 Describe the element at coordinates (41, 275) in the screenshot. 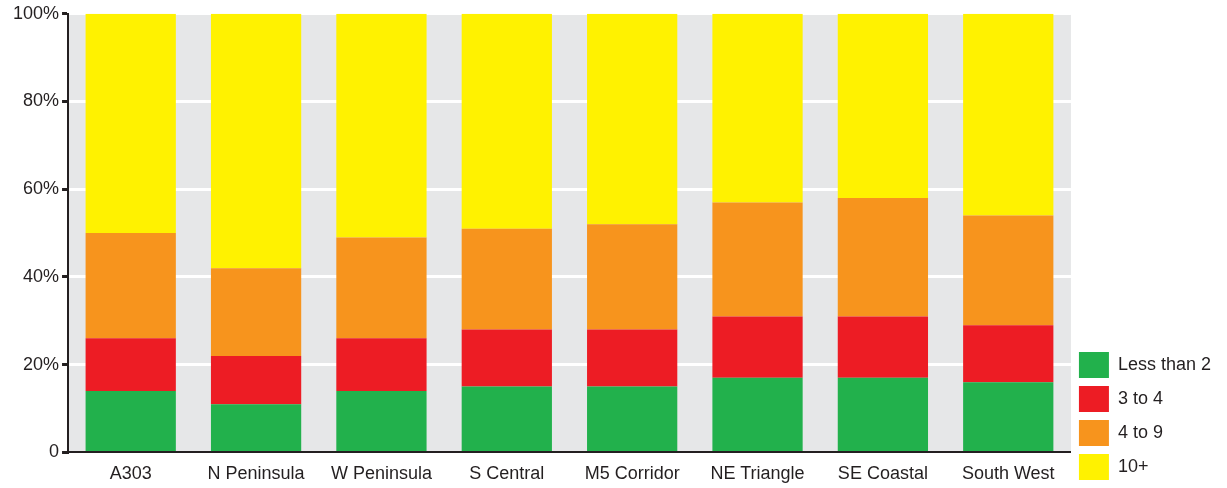

I see `y-tick-label: 40%` at that location.